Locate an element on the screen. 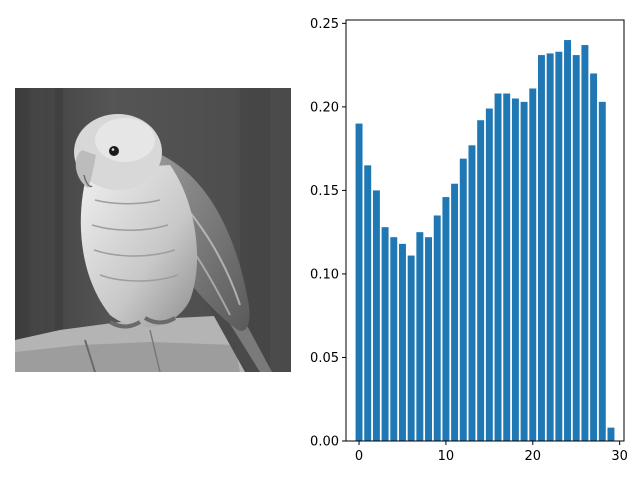 This screenshot has height=480, width=640. y-tick-label: 0.25 is located at coordinates (324, 24).